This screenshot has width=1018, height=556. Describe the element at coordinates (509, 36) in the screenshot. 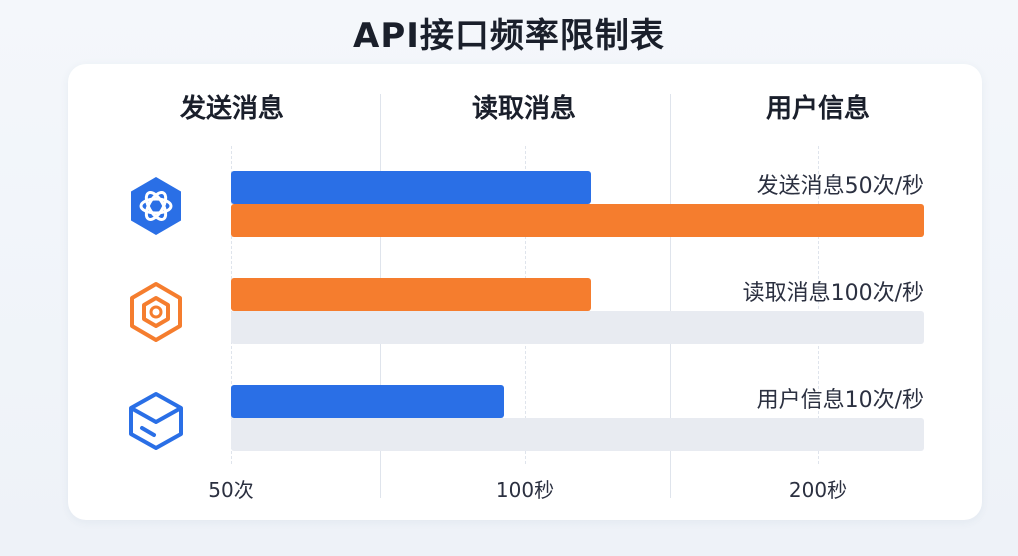

I see `chart-title: API接口频率限制表` at that location.